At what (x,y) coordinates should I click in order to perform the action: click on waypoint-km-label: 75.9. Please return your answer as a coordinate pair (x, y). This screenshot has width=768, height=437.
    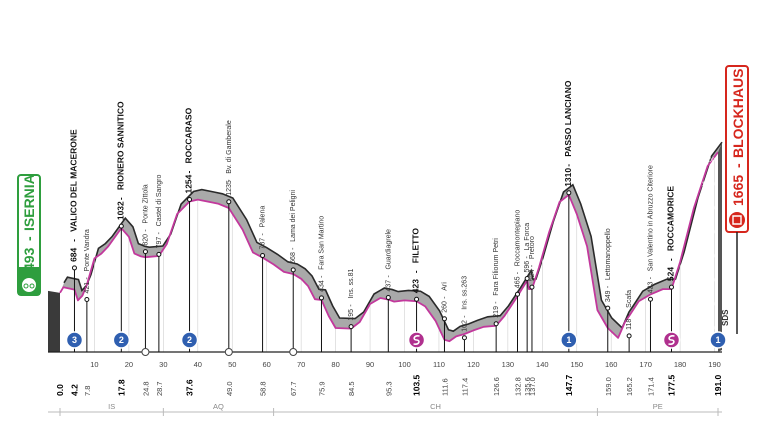
    Looking at the image, I should click on (321, 388).